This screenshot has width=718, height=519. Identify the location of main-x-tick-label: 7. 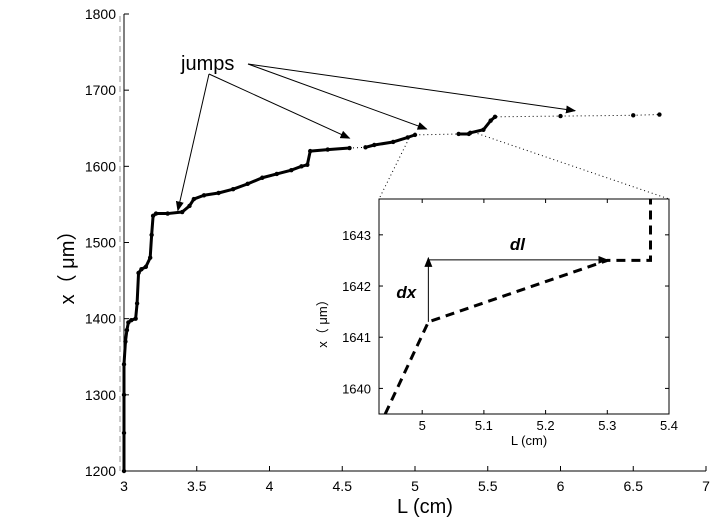
(706, 486).